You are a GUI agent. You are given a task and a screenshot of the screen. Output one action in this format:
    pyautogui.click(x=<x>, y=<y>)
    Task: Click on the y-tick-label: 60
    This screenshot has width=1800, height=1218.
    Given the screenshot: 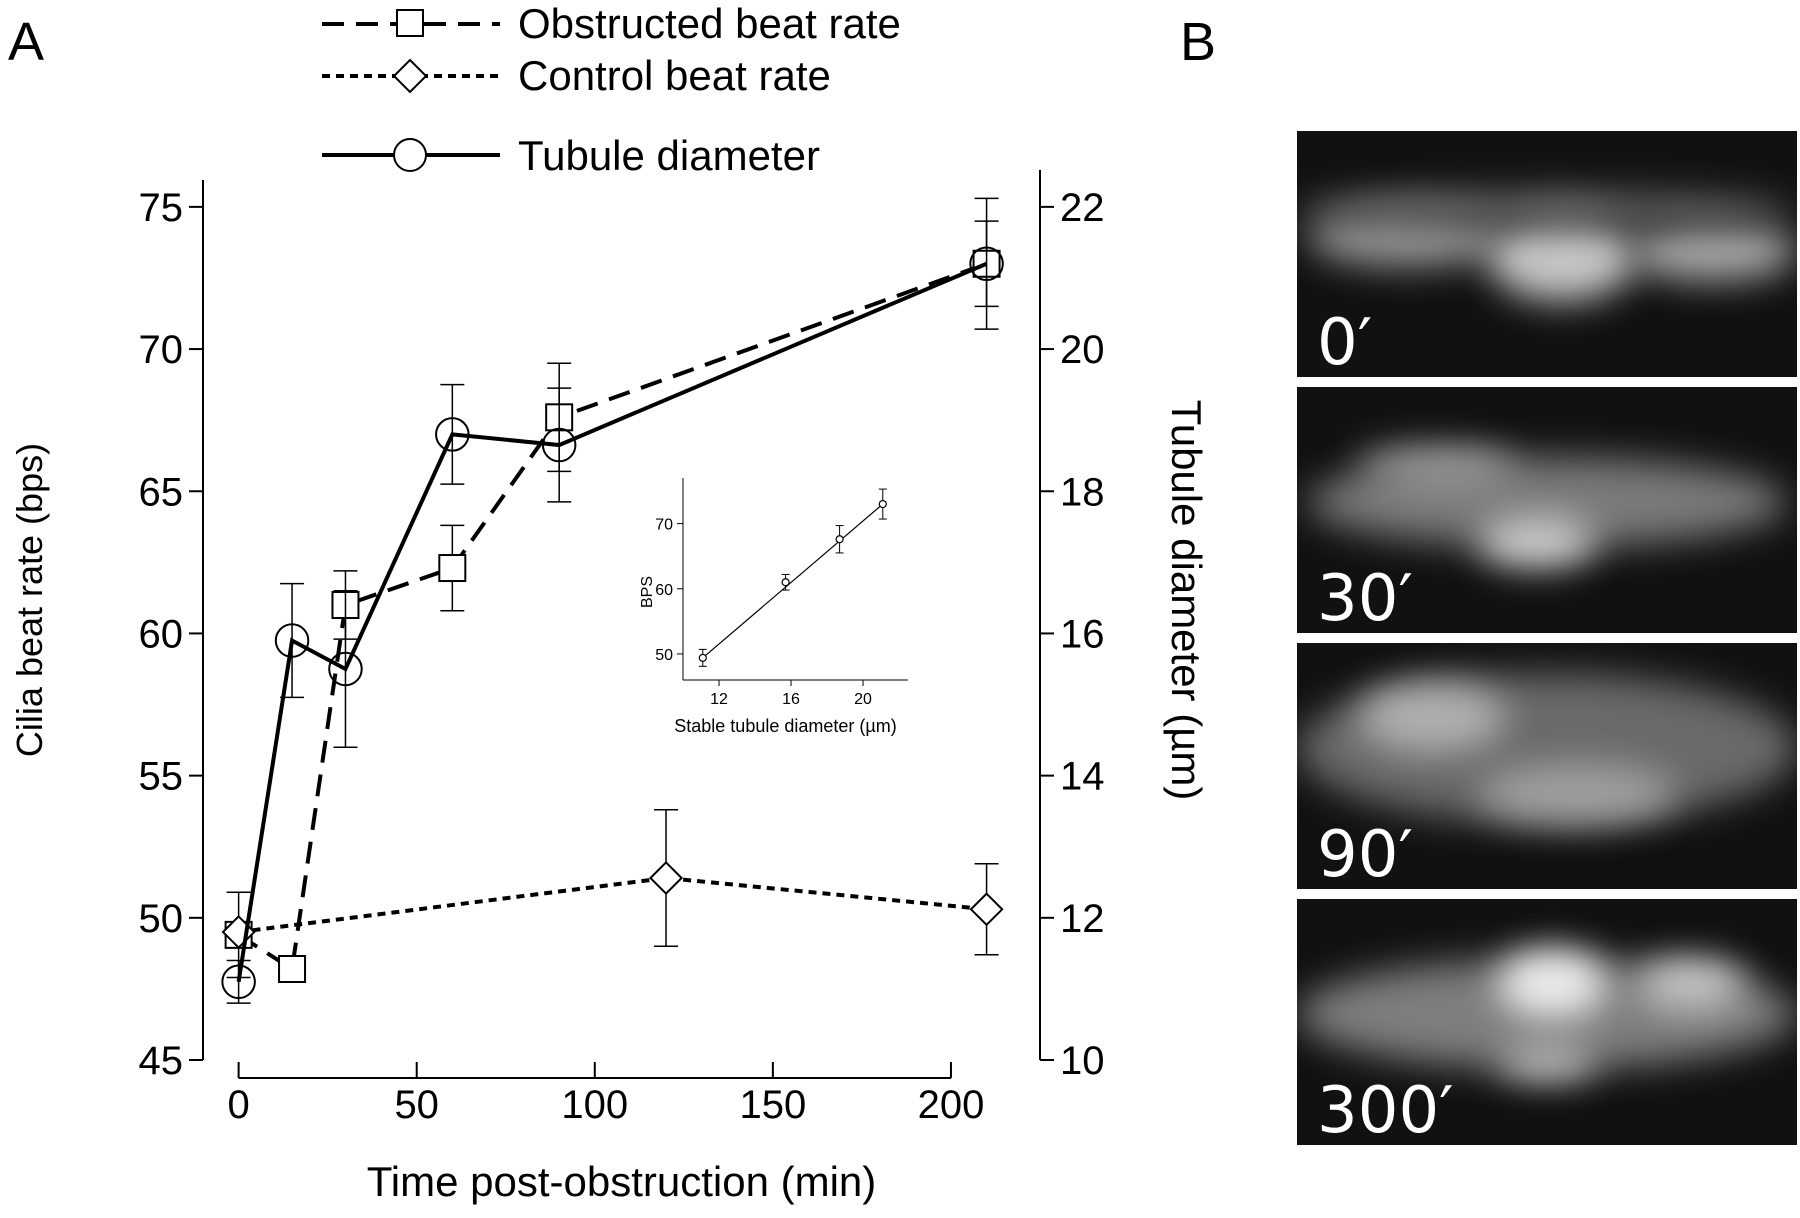 What is the action you would take?
    pyautogui.click(x=161, y=634)
    